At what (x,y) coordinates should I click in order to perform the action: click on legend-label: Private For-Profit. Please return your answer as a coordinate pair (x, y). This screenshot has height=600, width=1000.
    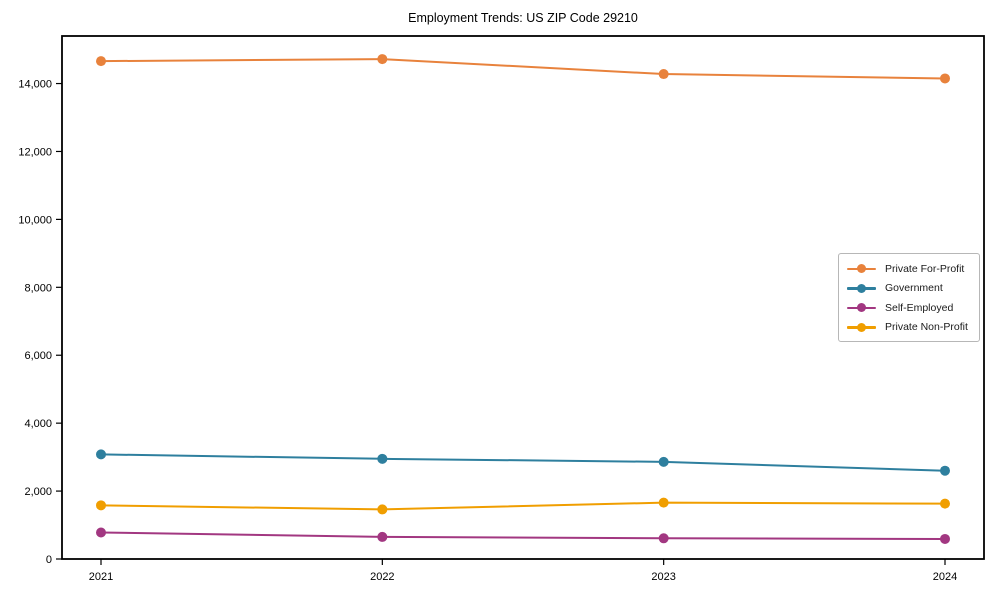
    Looking at the image, I should click on (925, 268).